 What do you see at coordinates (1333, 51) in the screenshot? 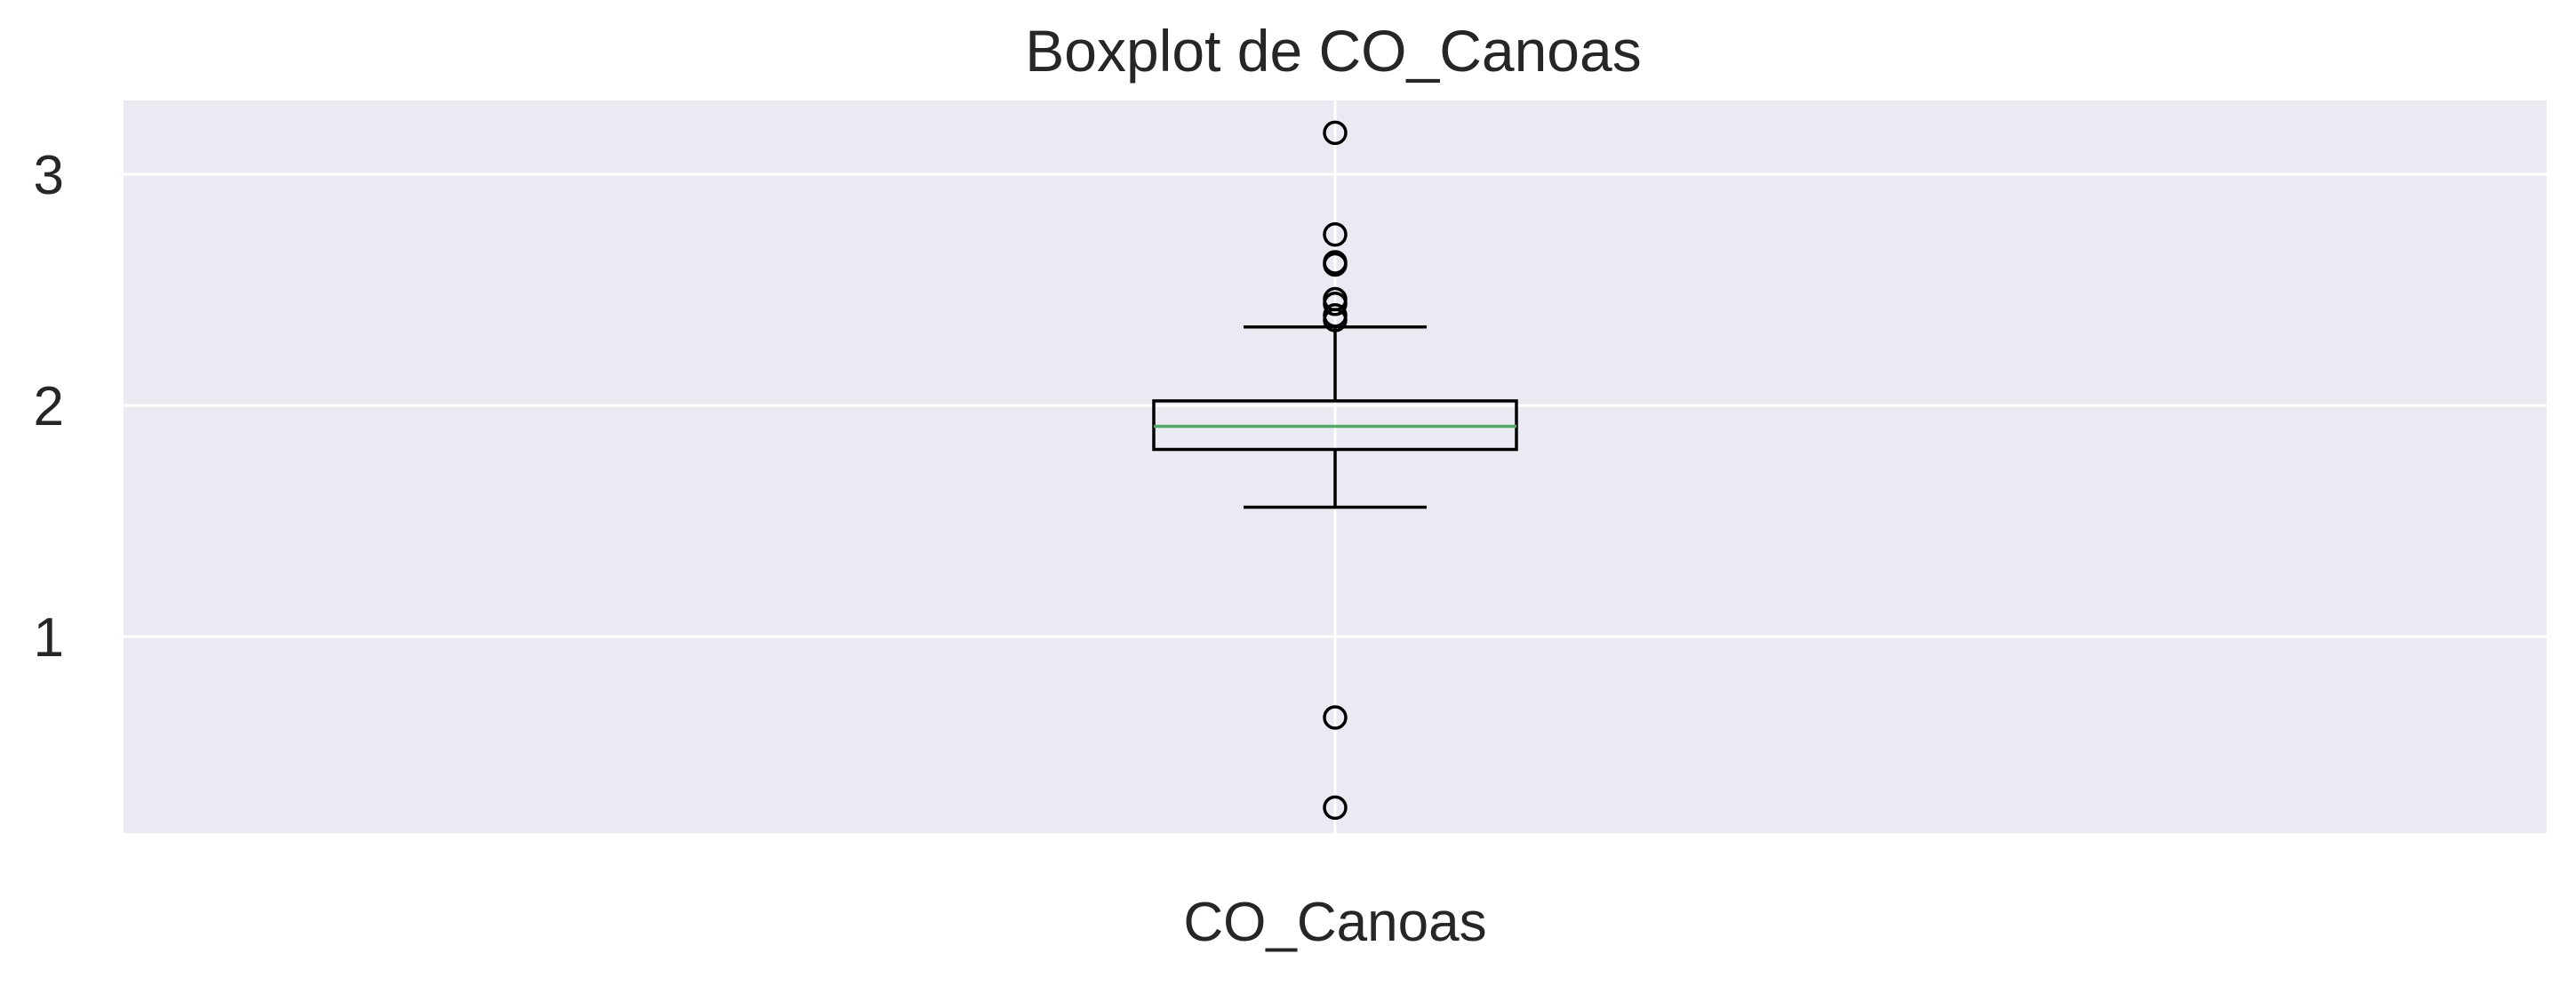
I see `chart-title: Boxplot de CO_Canoas` at bounding box center [1333, 51].